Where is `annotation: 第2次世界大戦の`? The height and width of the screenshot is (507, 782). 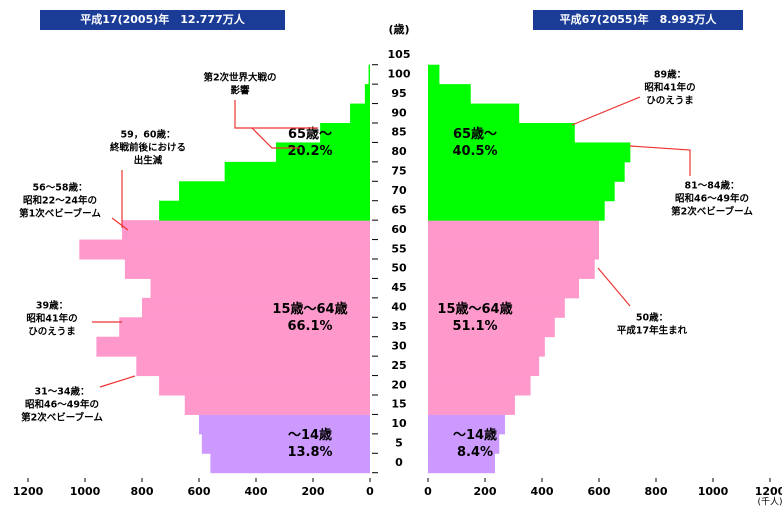
annotation: 第2次世界大戦の is located at coordinates (239, 78).